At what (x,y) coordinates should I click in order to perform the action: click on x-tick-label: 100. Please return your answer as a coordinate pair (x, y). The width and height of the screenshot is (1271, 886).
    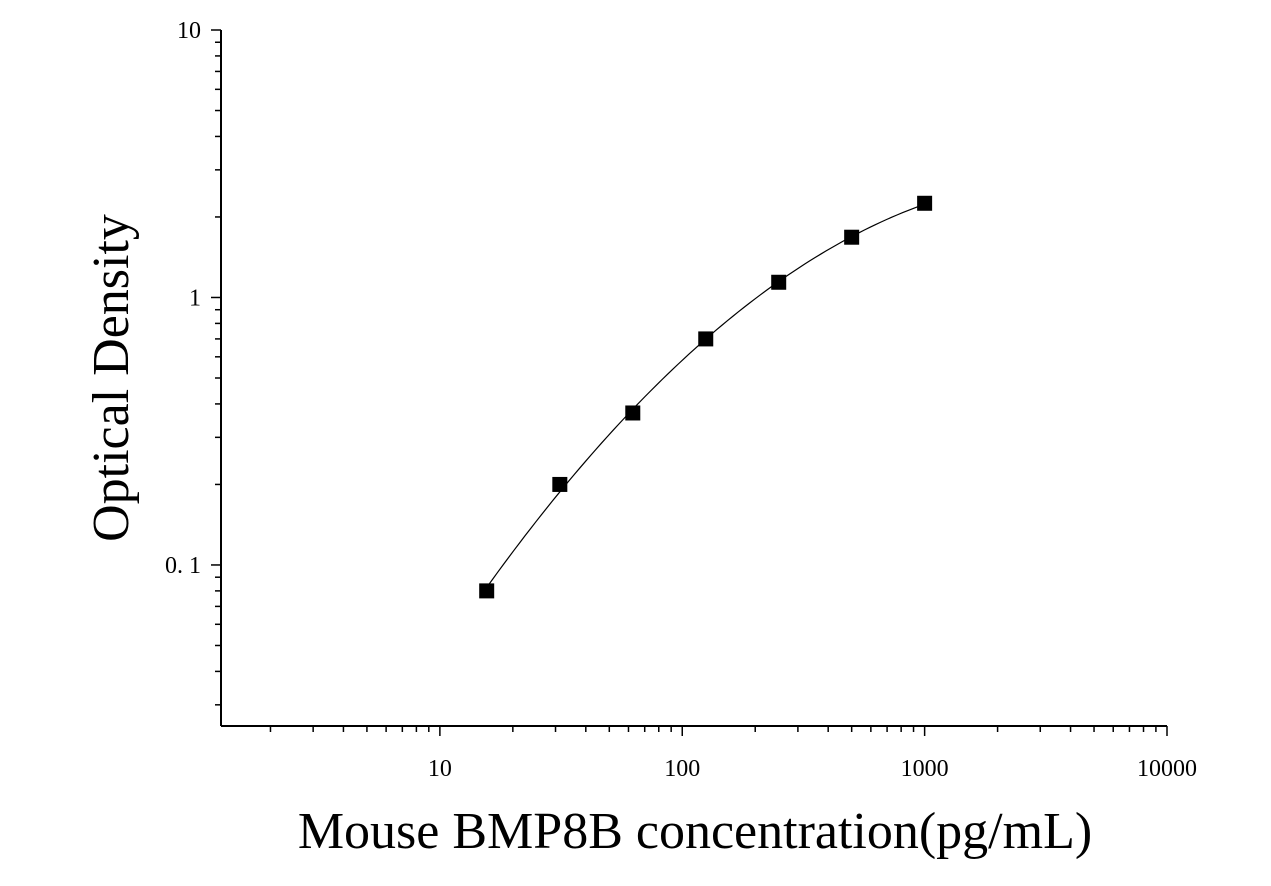
    Looking at the image, I should click on (682, 769).